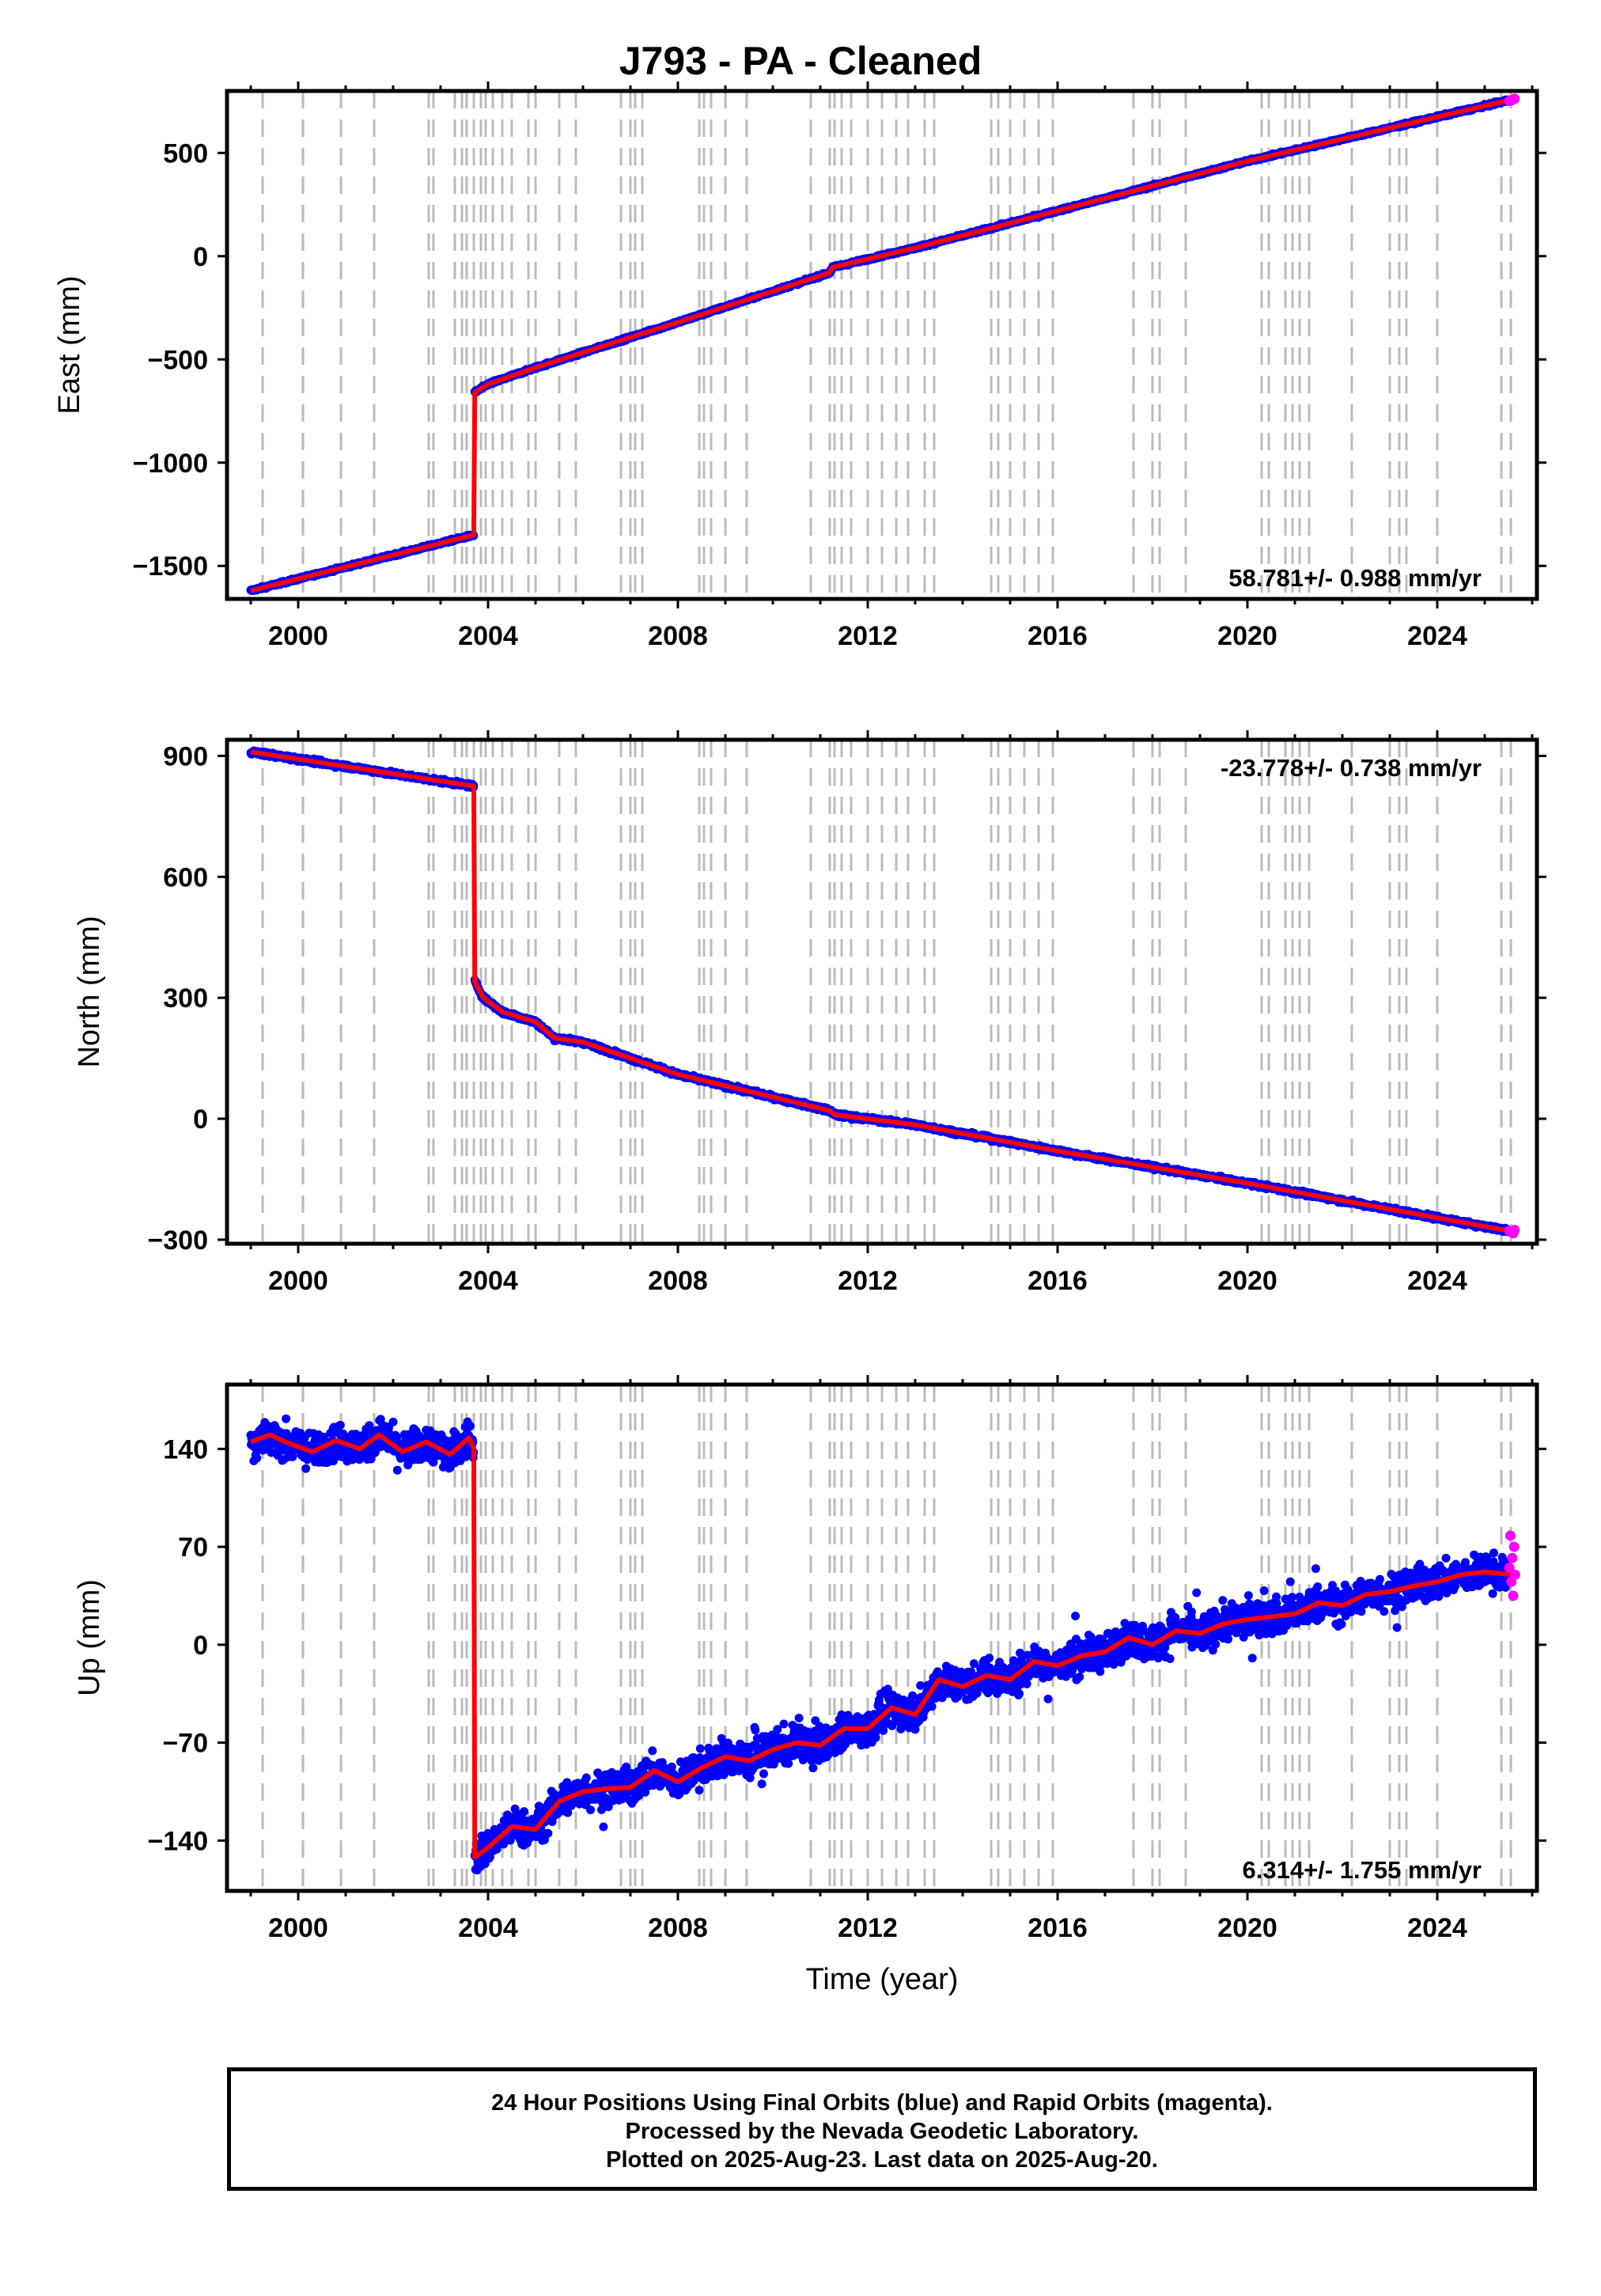 The image size is (1601, 2296). Describe the element at coordinates (1437, 636) in the screenshot. I see `east-x-tick-label: 2024` at that location.